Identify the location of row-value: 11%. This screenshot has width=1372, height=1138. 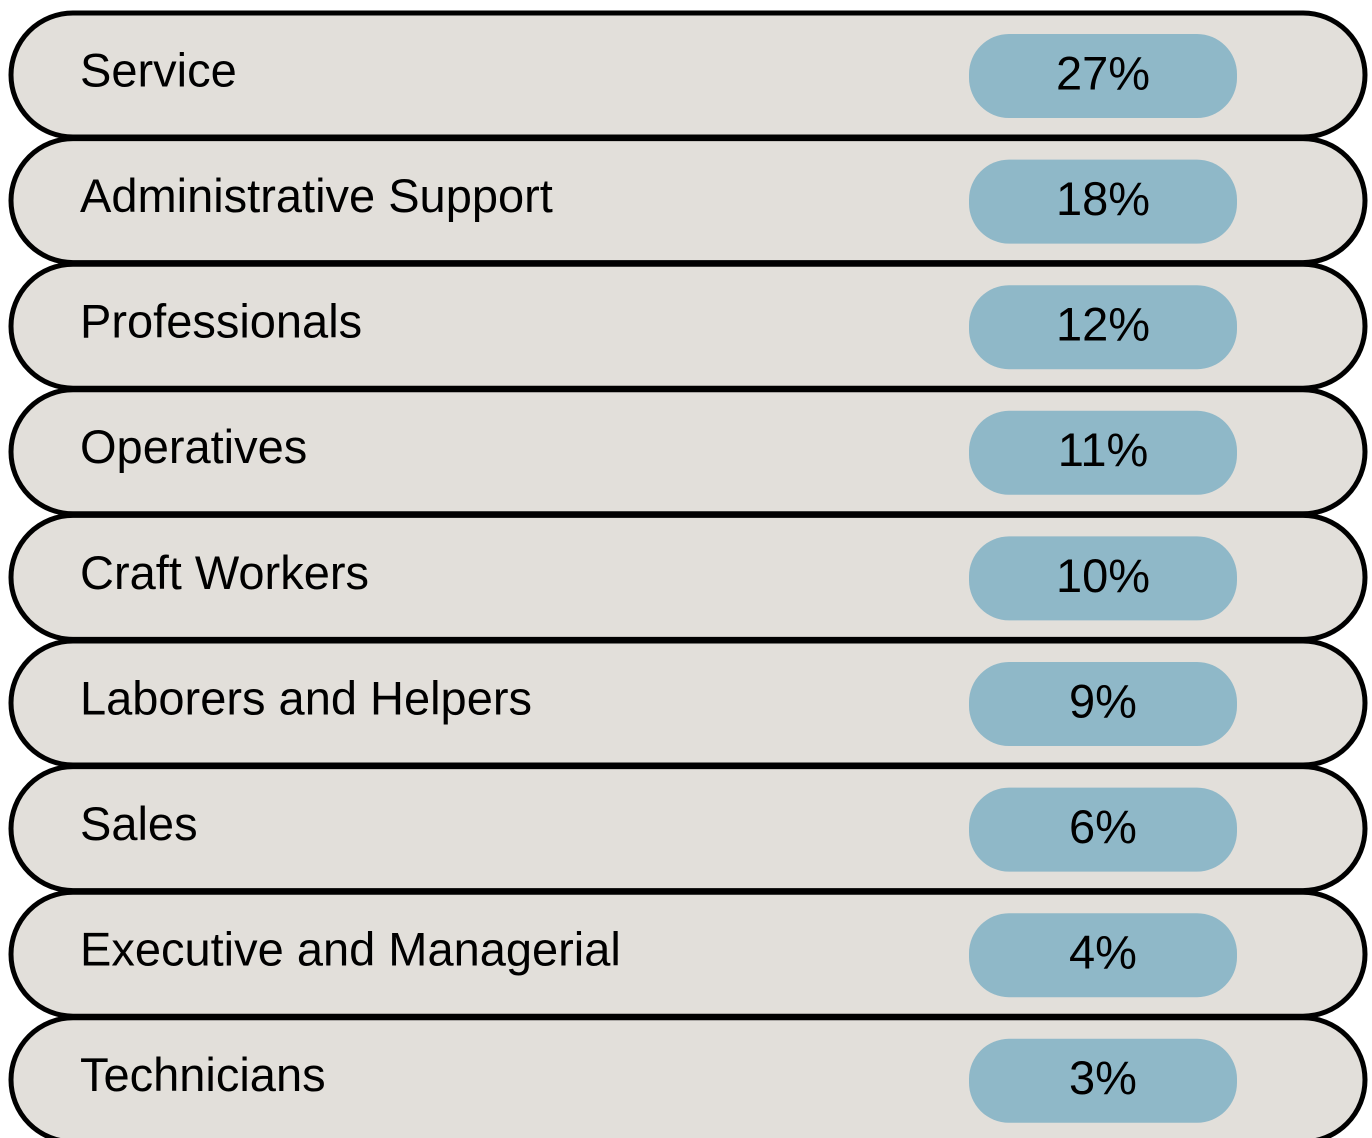
(1103, 449).